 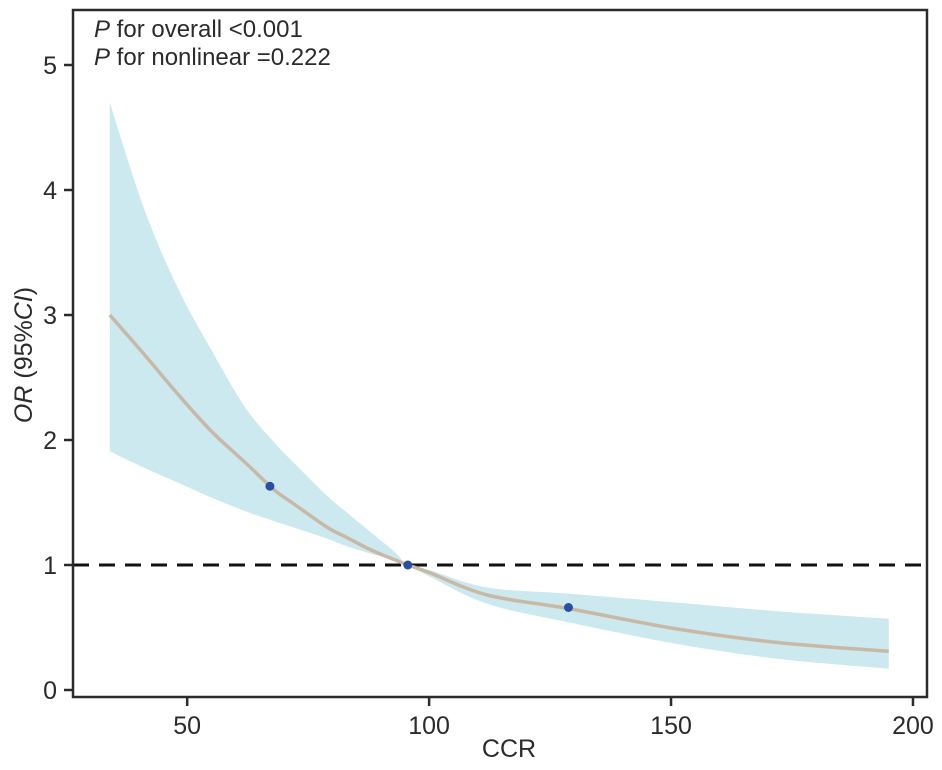 What do you see at coordinates (671, 726) in the screenshot?
I see `x-tick-label: 150` at bounding box center [671, 726].